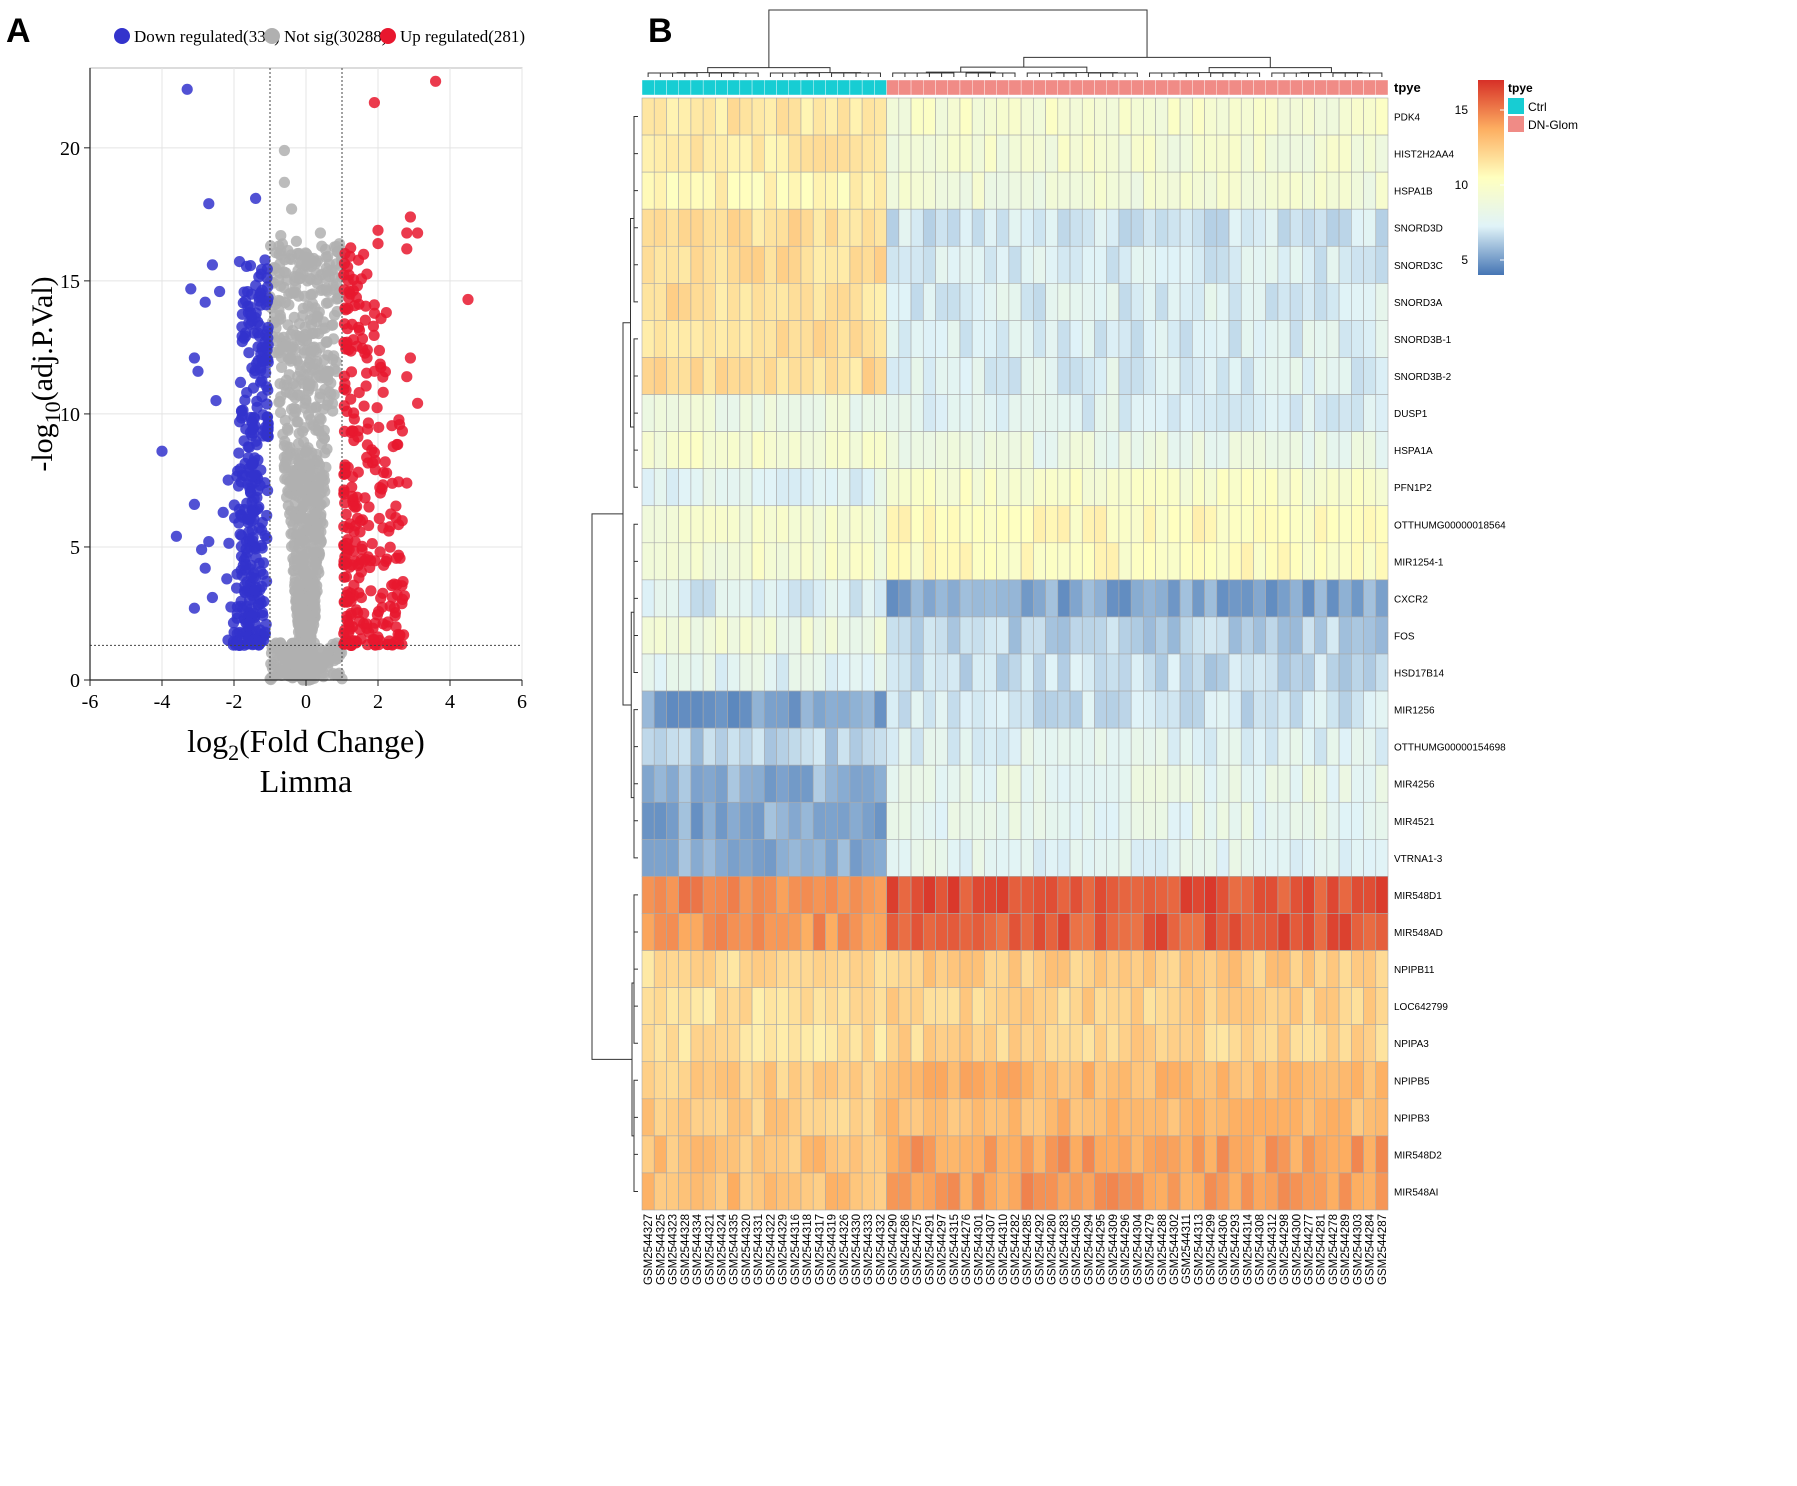 The width and height of the screenshot is (1797, 1486). Describe the element at coordinates (1413, 488) in the screenshot. I see `row-label: PFN1P2` at that location.